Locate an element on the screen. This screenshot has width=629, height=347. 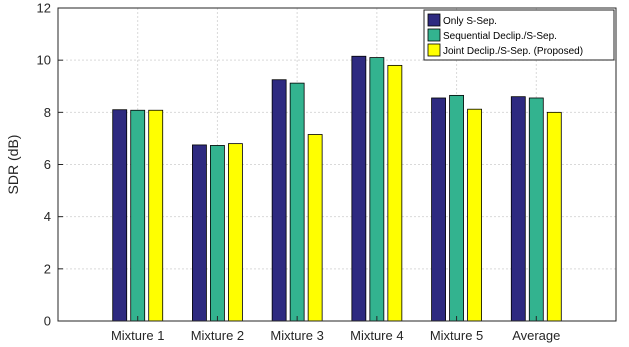
y-axis-ticks: 0 2 4 6 8 10 12 is located at coordinates (50, 165).